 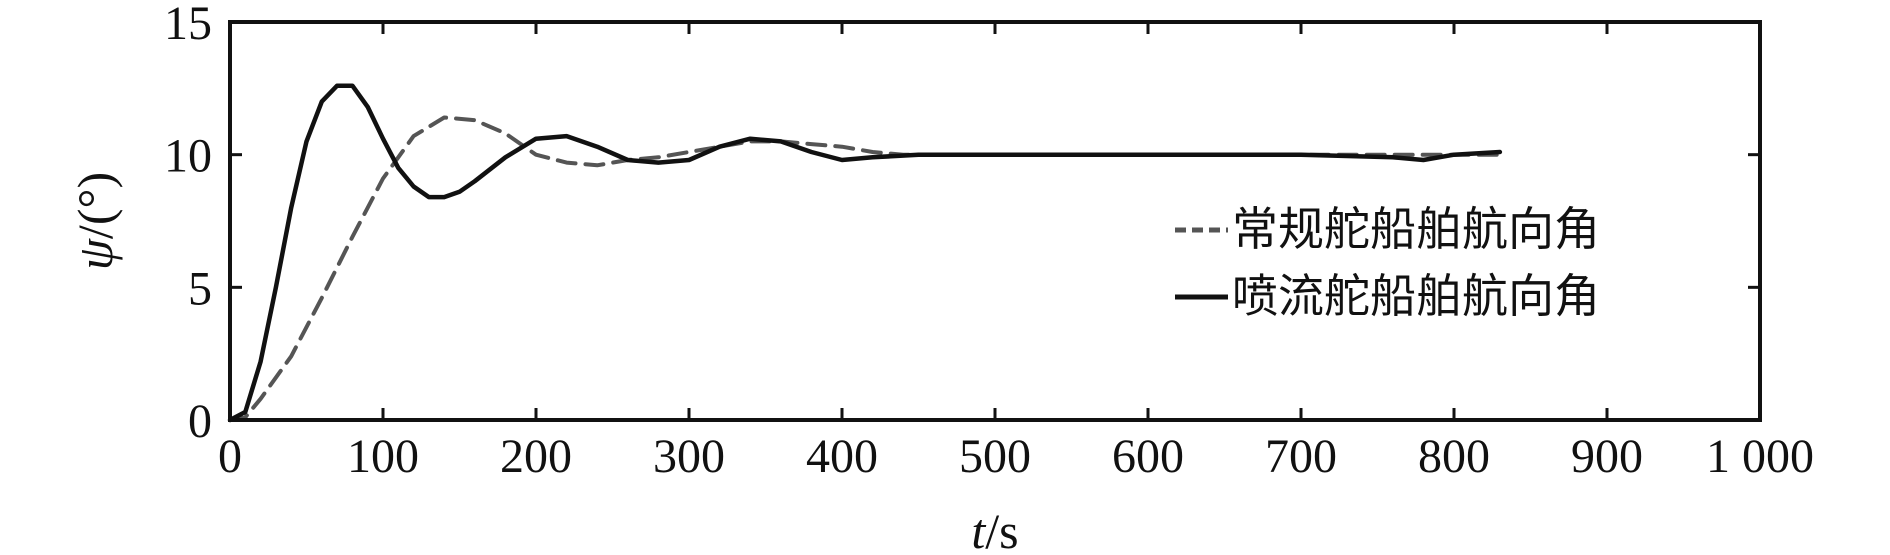 I want to click on legend-label-jet: 喷流舵船舶航向角, so click(x=1416, y=296).